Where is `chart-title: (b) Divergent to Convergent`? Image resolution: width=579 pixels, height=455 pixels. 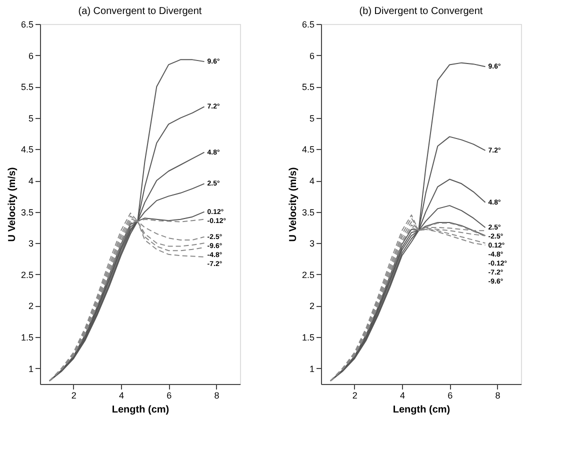
chart-title: (b) Divergent to Convergent is located at coordinates (421, 11).